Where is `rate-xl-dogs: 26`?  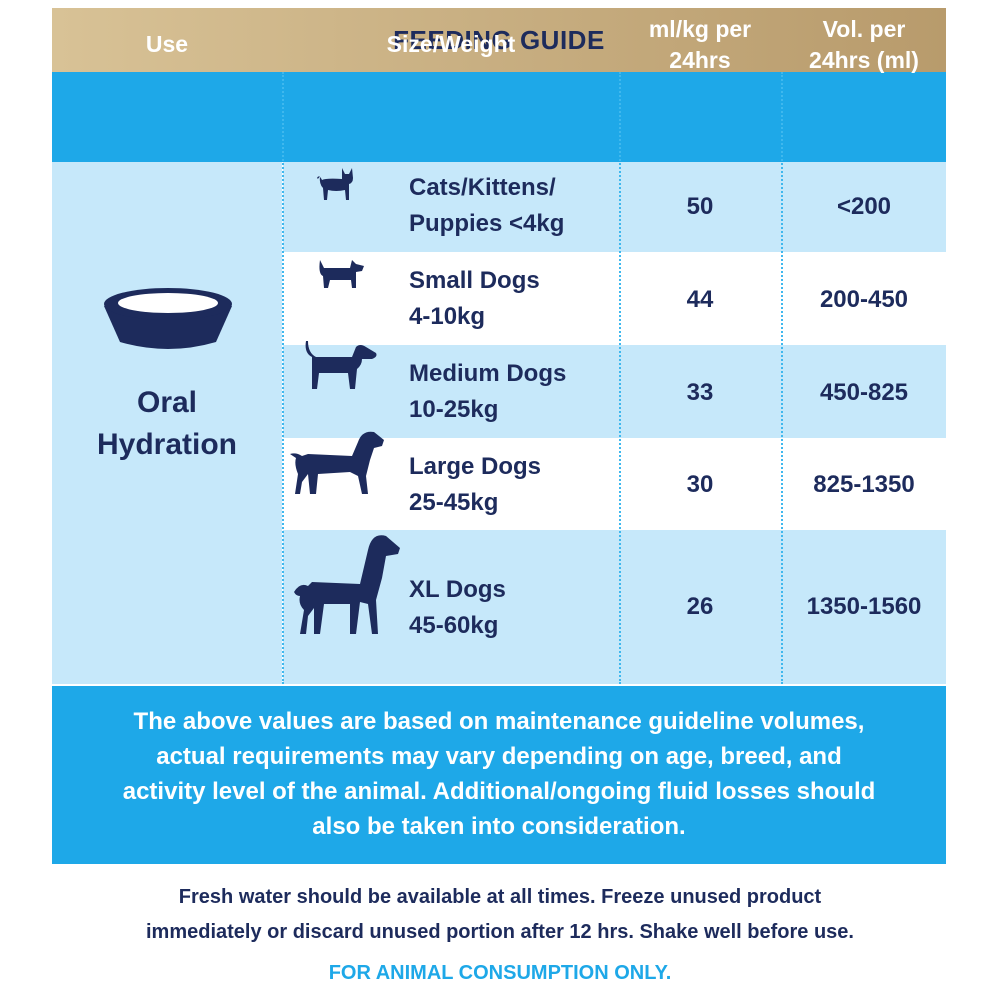
rate-xl-dogs: 26 is located at coordinates (700, 606).